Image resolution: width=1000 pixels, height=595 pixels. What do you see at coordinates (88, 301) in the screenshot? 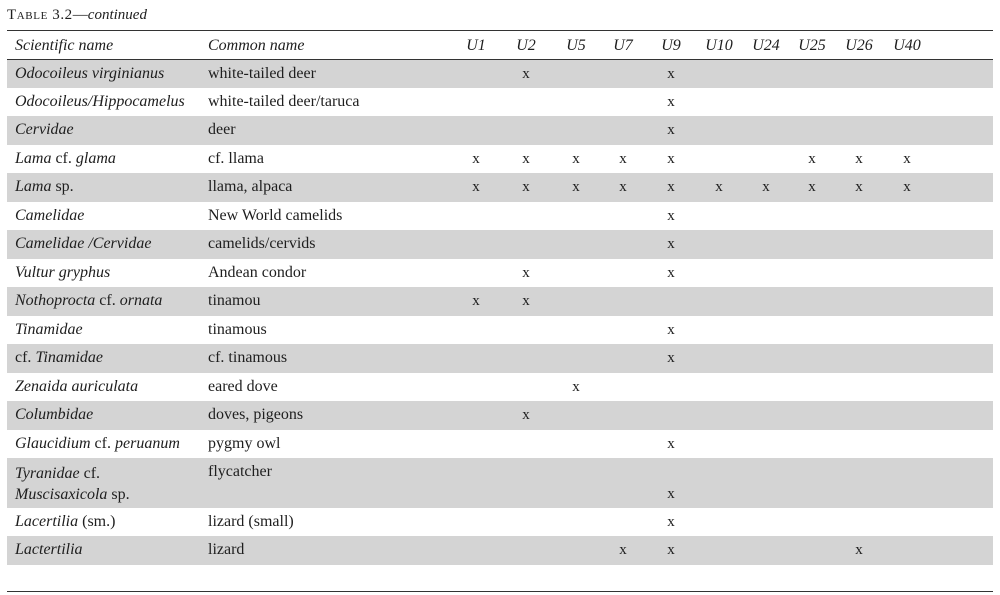
I see `scientific-name: Nothoprocta cf. ornata` at bounding box center [88, 301].